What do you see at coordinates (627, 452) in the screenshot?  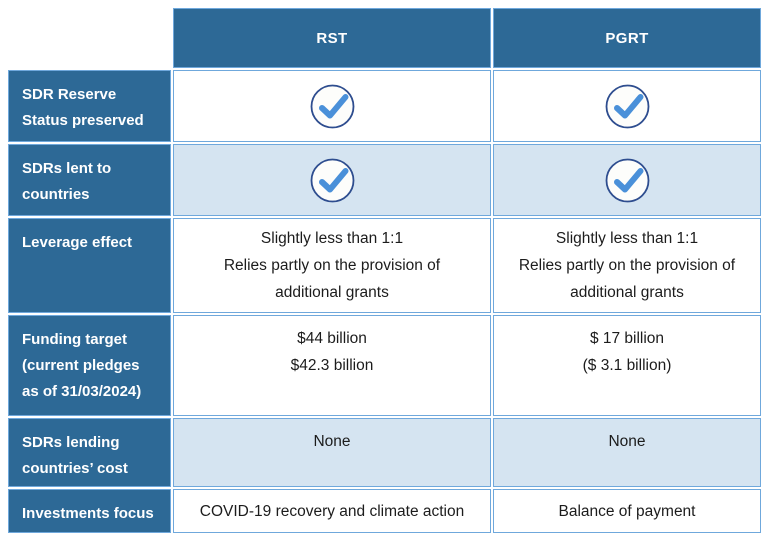 I see `cell-pgrt-sdrs-lending-cost: None` at bounding box center [627, 452].